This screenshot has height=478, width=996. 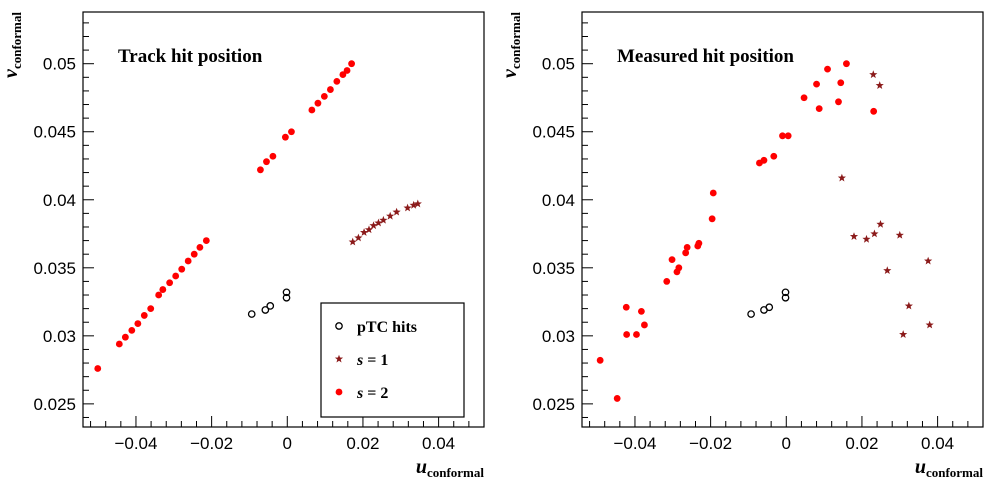 What do you see at coordinates (937, 443) in the screenshot?
I see `x-tick-label: 0.04` at bounding box center [937, 443].